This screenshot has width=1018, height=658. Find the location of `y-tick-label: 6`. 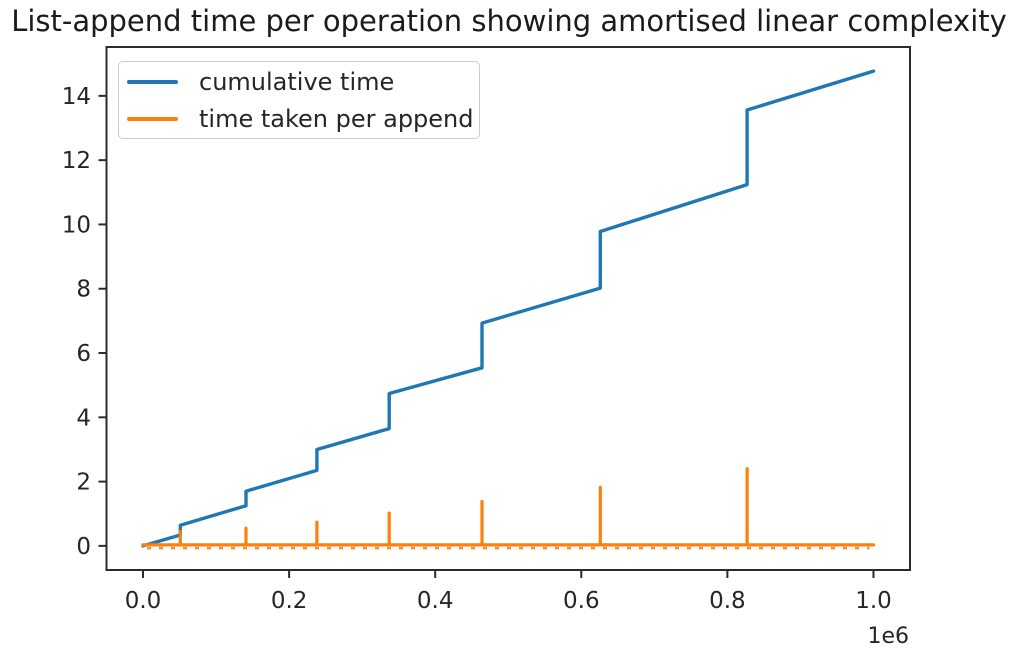

y-tick-label: 6 is located at coordinates (83, 354).